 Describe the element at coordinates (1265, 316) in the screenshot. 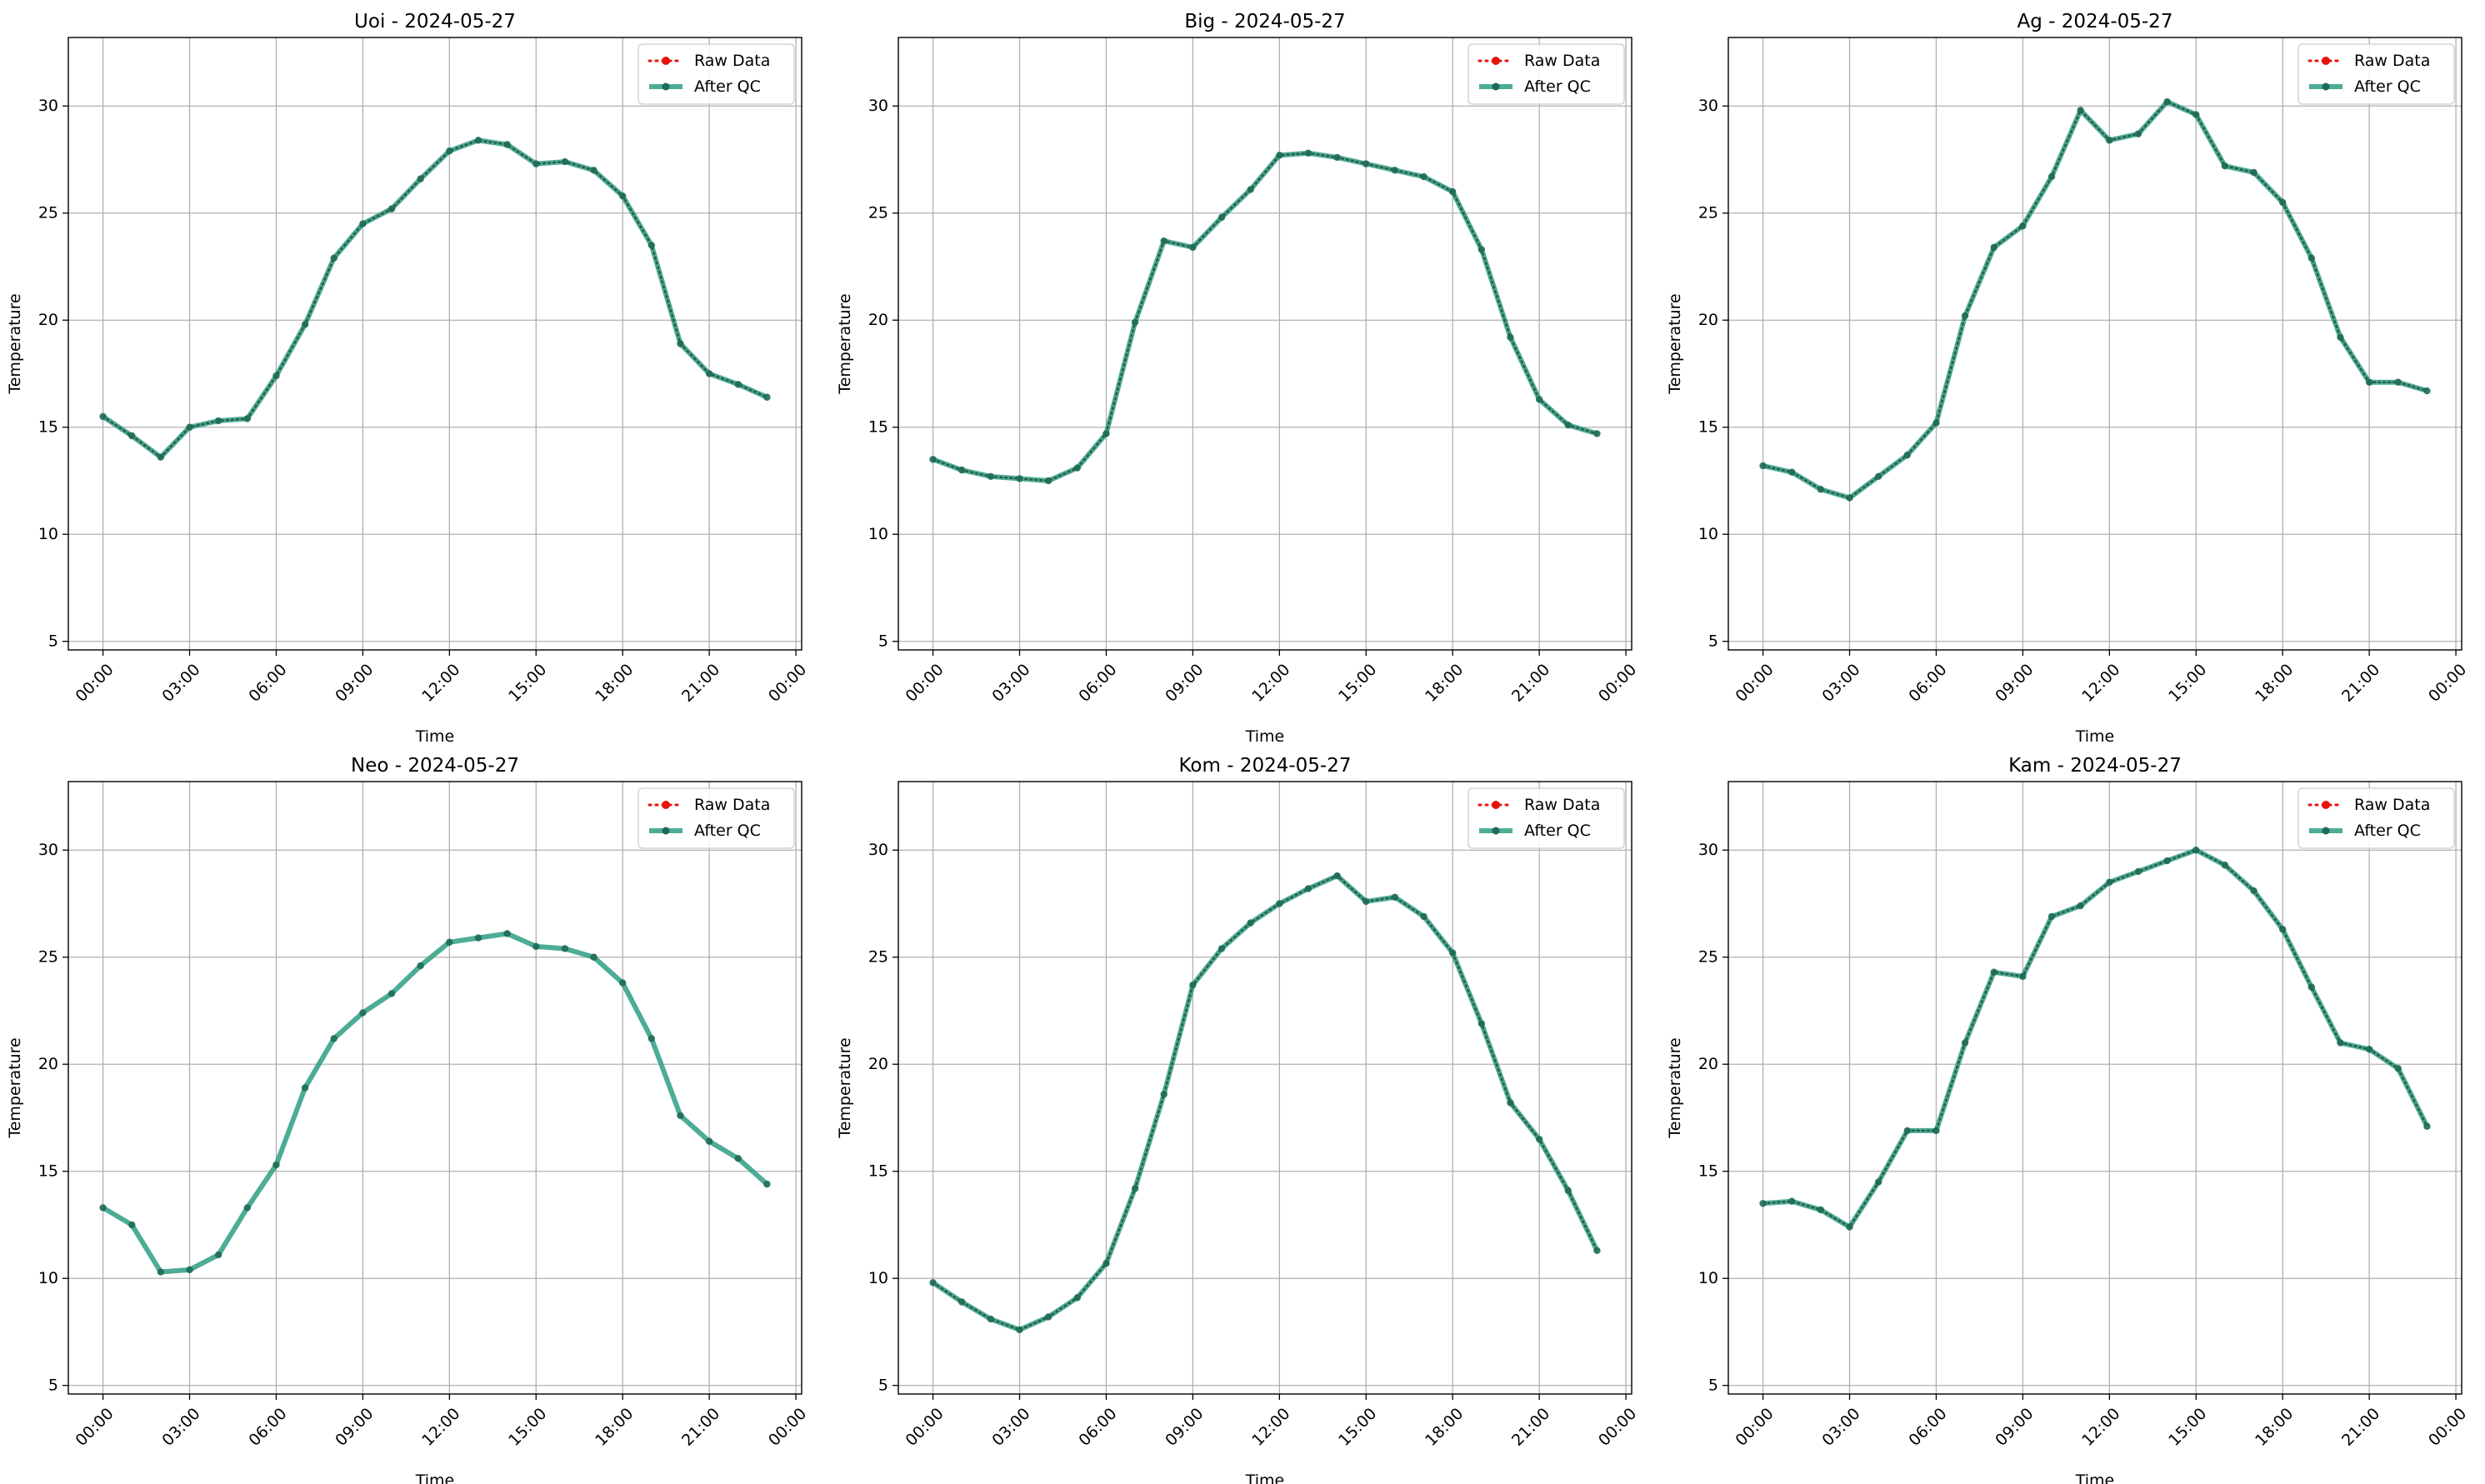

I see `series-after-qc-line` at that location.